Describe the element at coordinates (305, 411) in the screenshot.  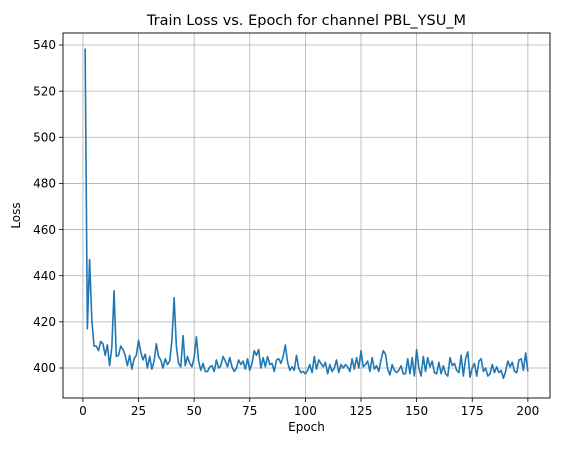
I see `x-tick-label: 100` at that location.